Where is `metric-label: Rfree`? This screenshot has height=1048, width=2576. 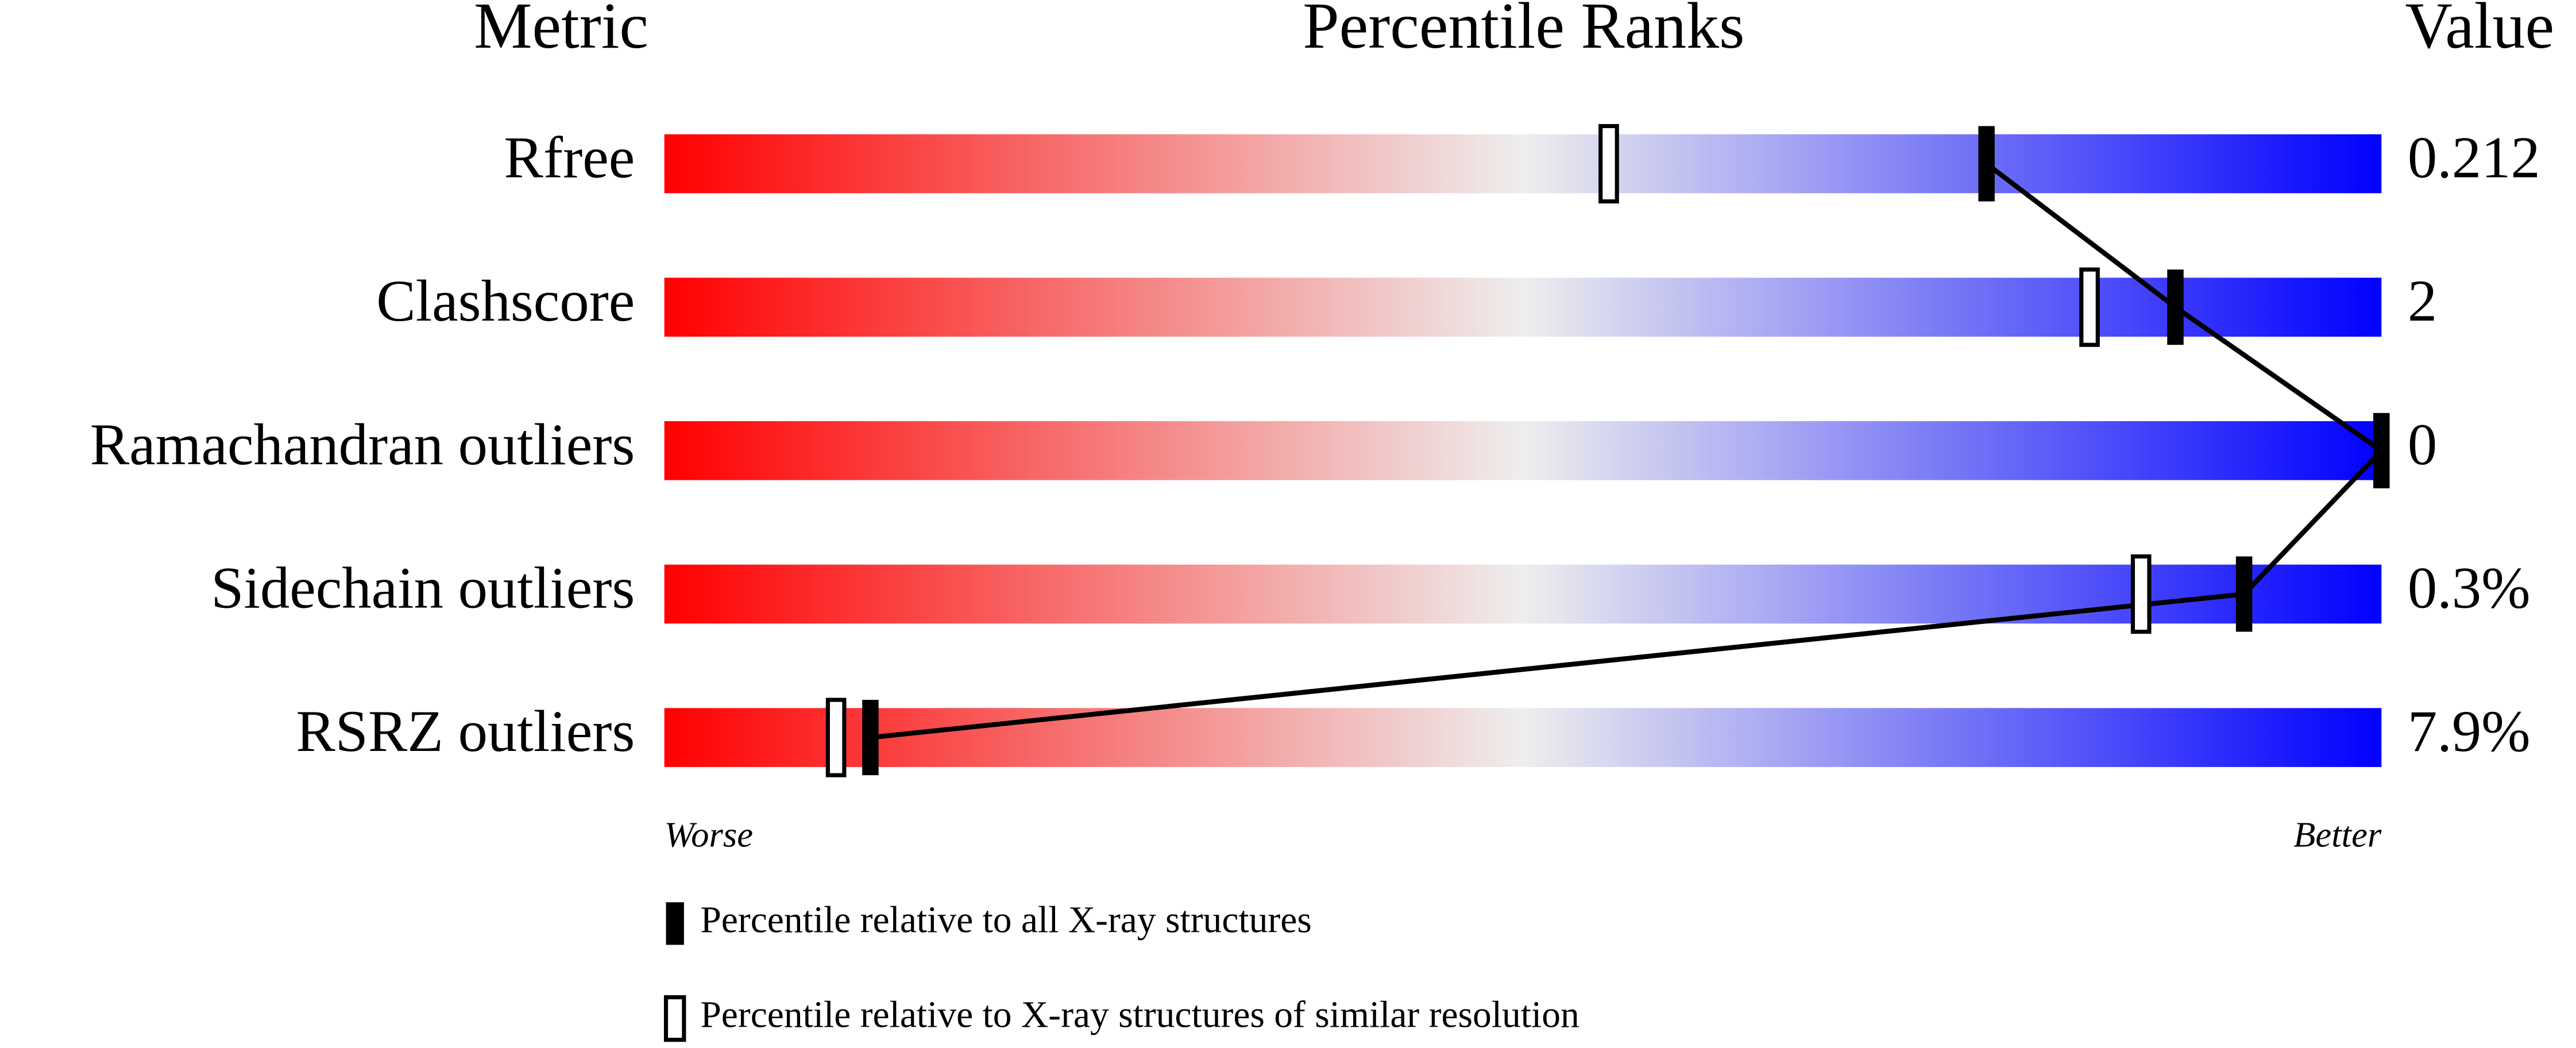
metric-label: Rfree is located at coordinates (569, 158).